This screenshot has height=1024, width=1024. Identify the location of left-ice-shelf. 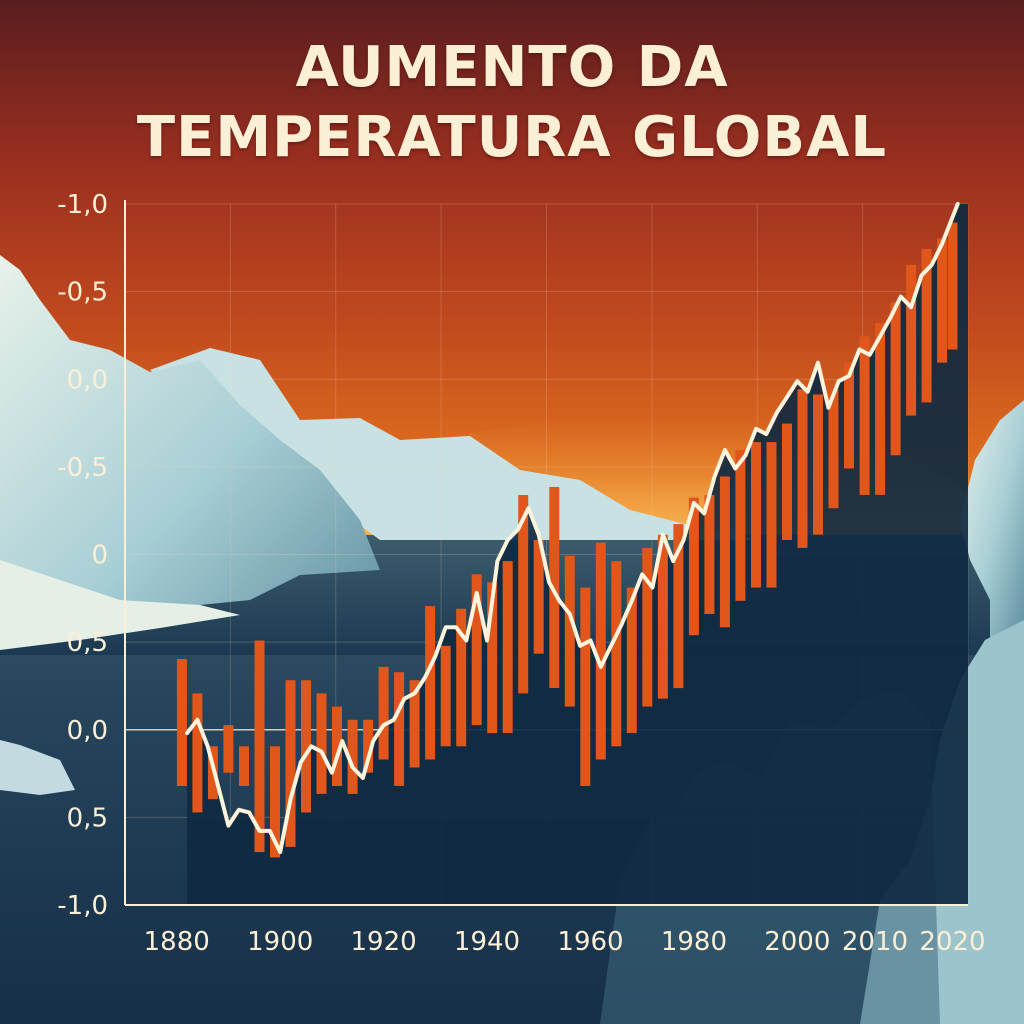
(120, 605).